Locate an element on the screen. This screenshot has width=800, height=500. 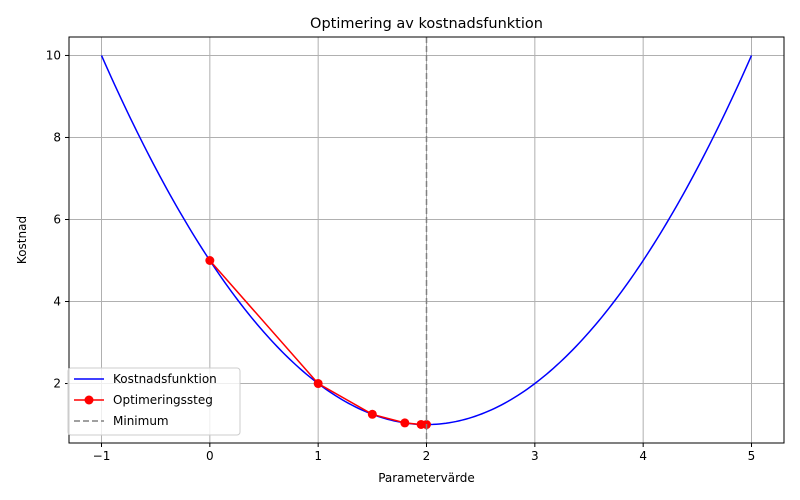
x-tick-label: 2 is located at coordinates (427, 456).